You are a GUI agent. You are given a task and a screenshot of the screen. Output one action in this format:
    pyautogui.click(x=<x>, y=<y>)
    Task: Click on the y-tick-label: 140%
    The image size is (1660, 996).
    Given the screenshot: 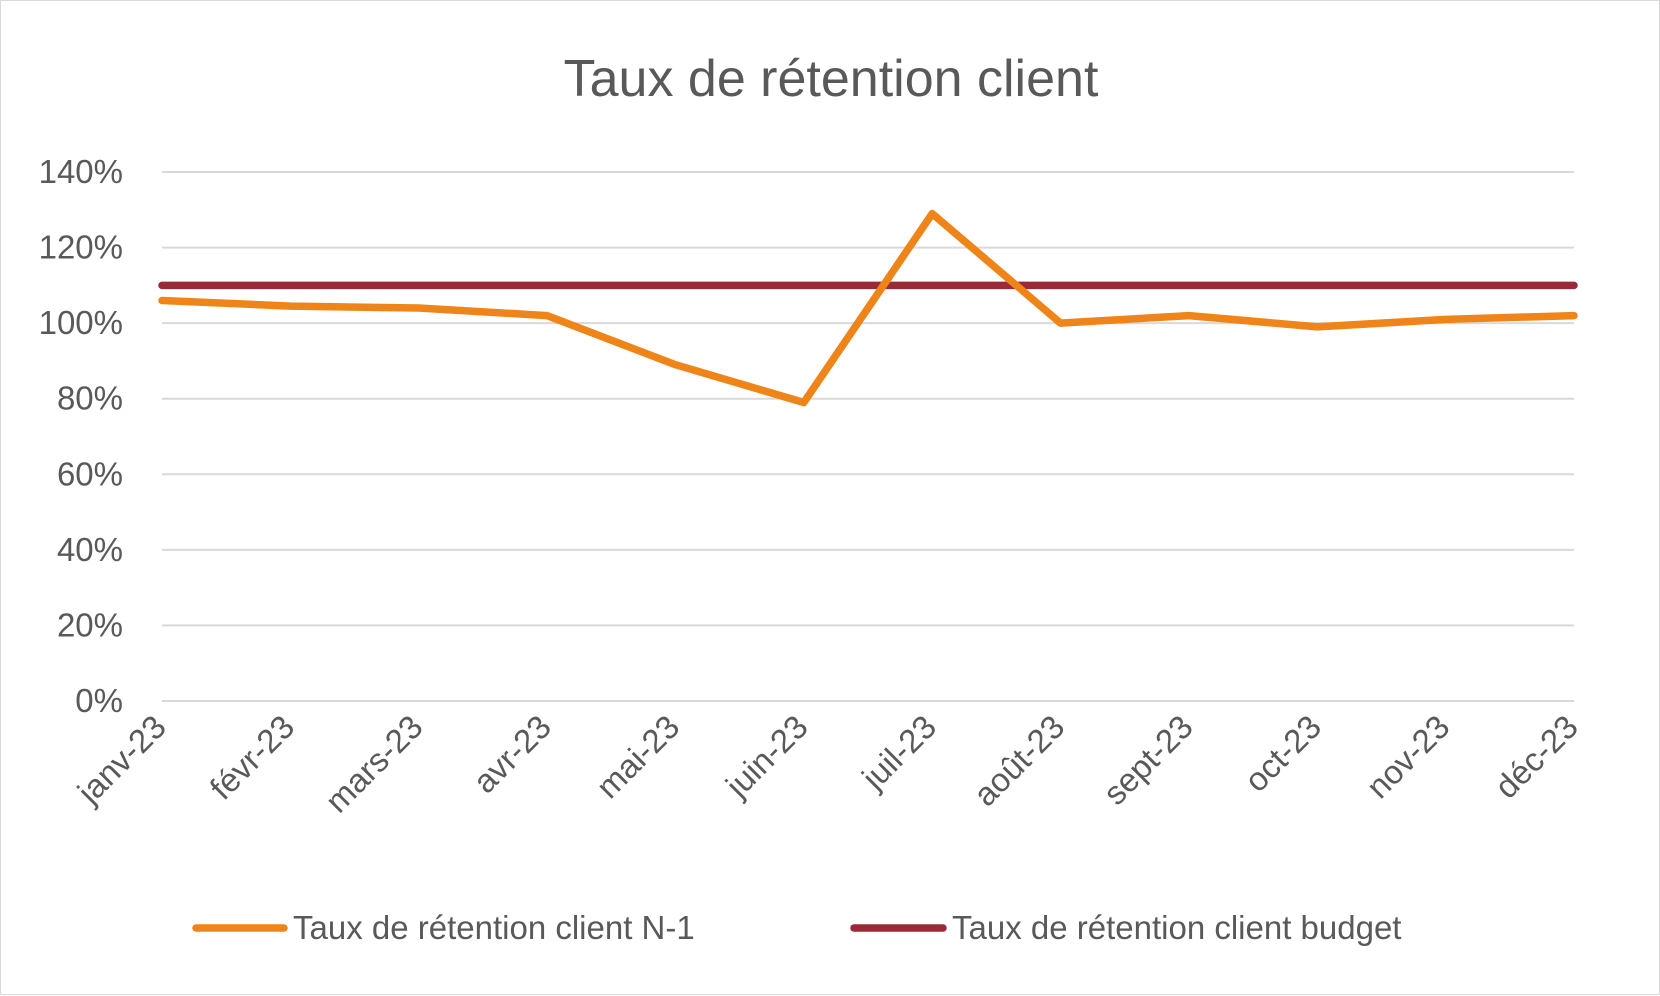 What is the action you would take?
    pyautogui.click(x=81, y=171)
    